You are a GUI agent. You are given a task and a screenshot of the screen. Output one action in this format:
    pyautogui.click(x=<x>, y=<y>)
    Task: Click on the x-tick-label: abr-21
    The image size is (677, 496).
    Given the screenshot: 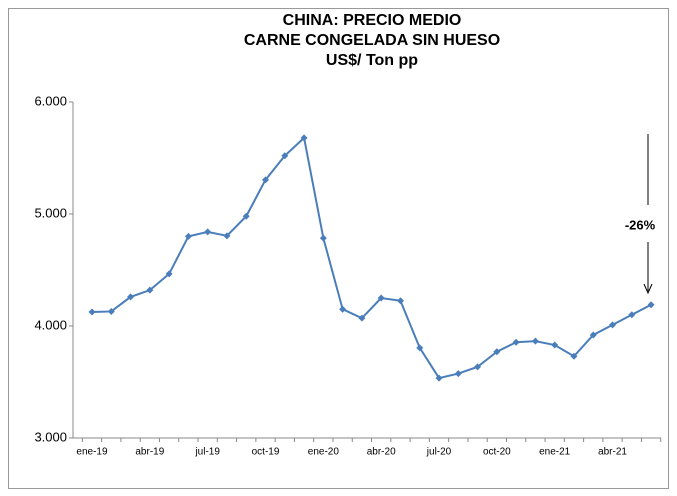 What is the action you would take?
    pyautogui.click(x=612, y=452)
    